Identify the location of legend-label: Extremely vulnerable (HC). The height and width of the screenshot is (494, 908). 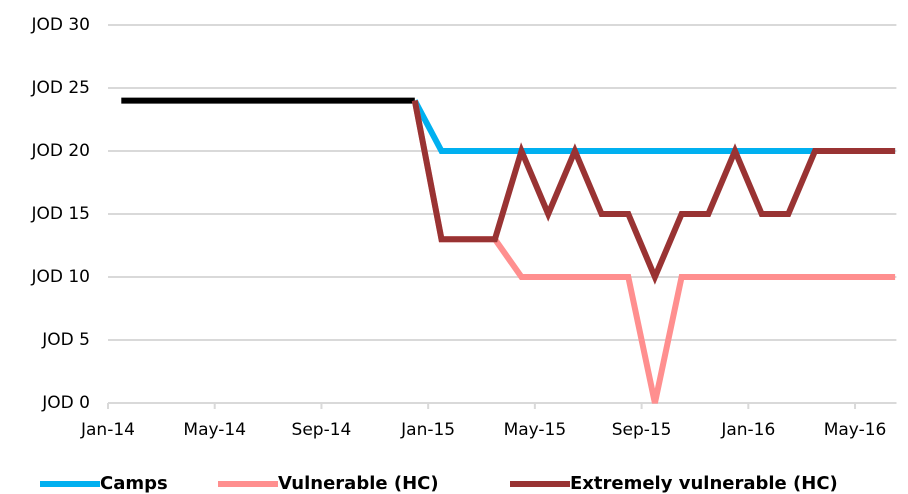
(704, 483).